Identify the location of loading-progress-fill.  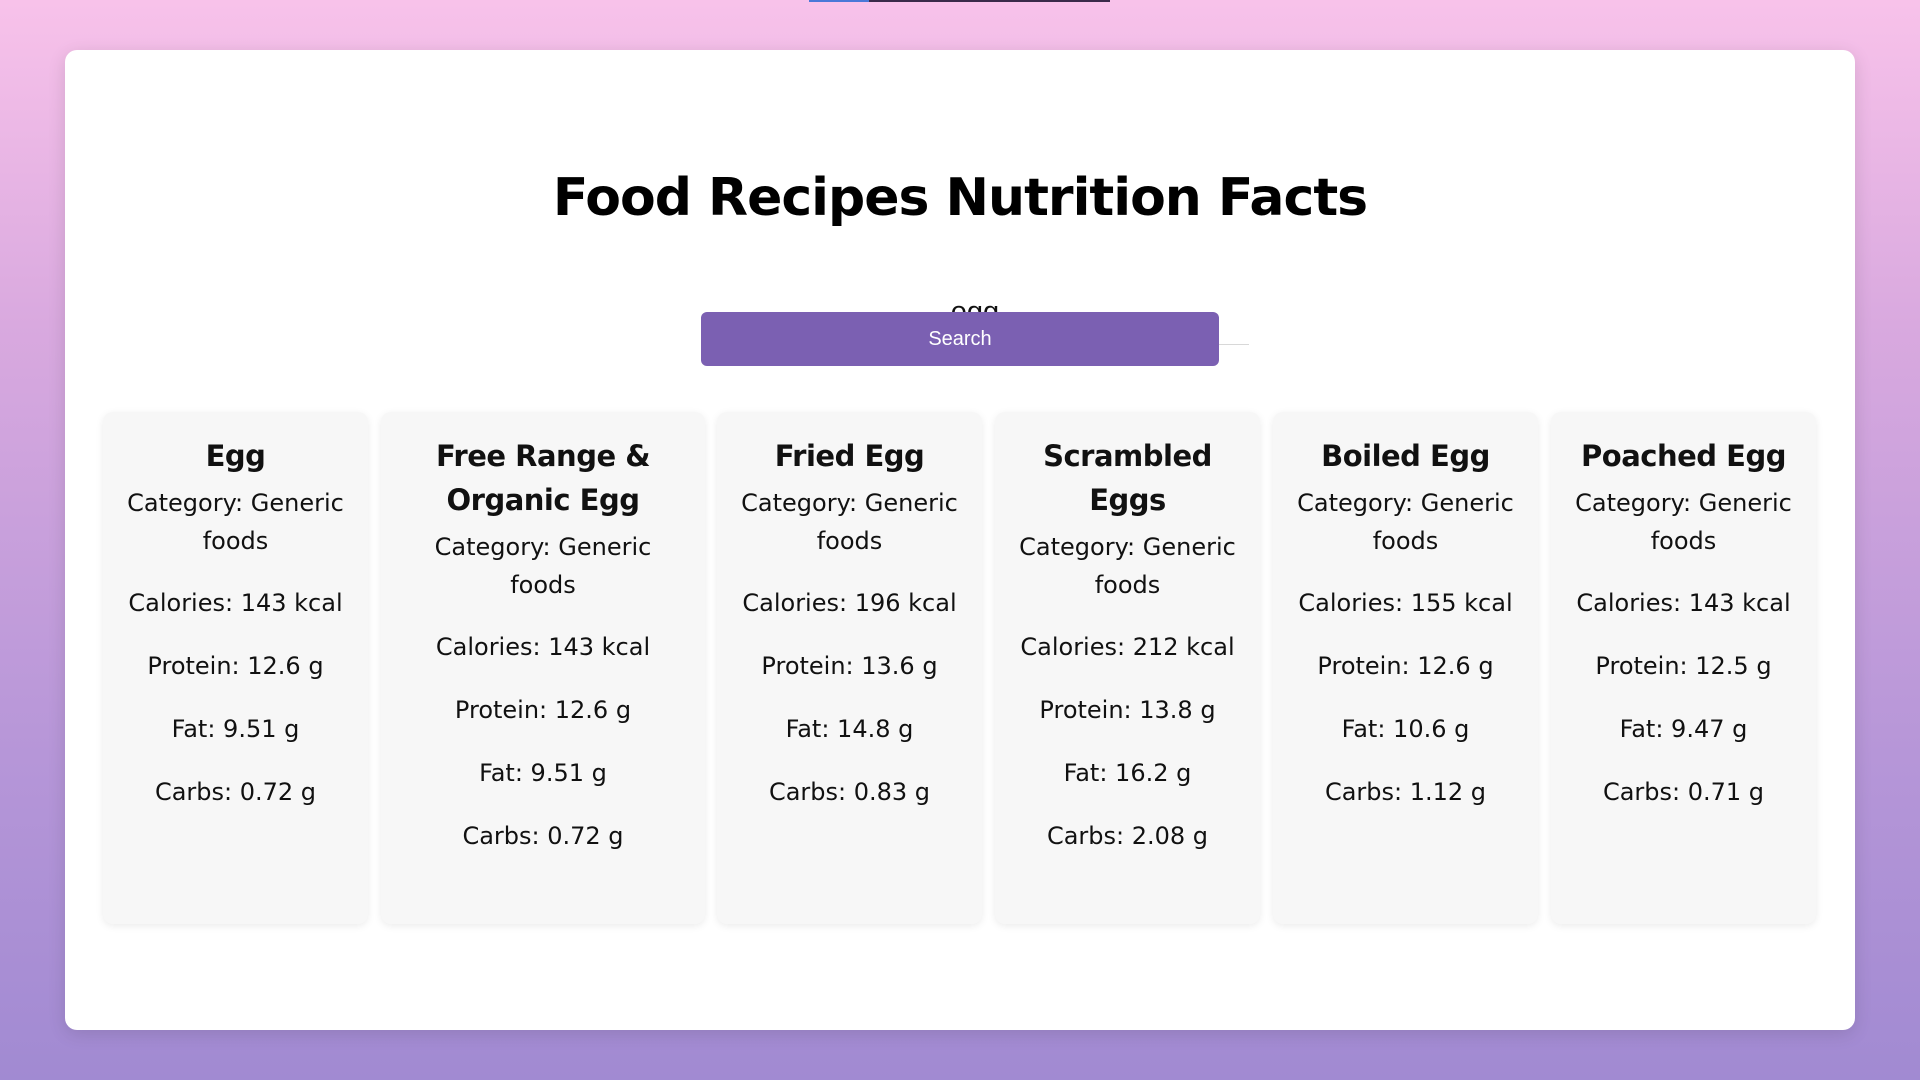
(839, 1).